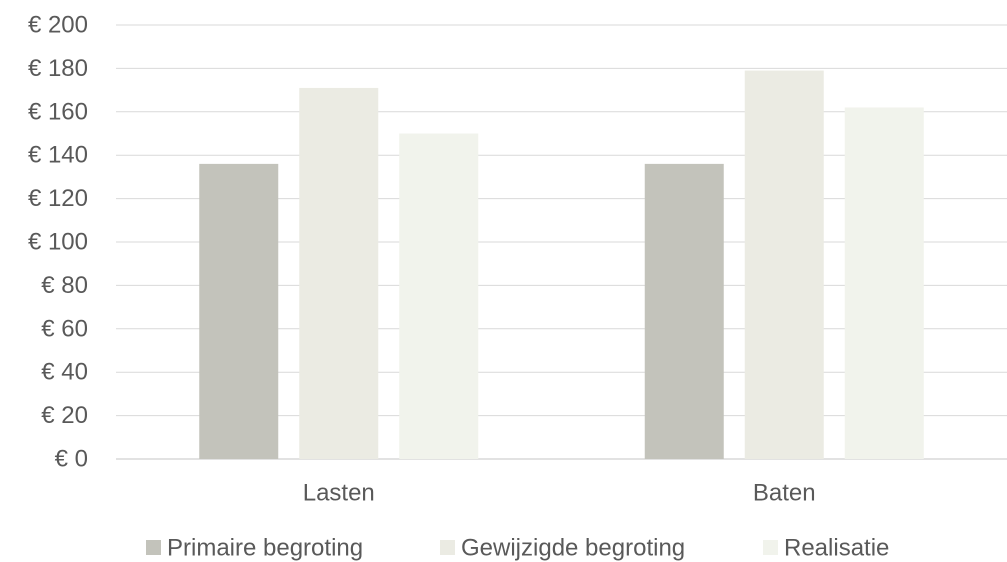 The height and width of the screenshot is (562, 1007). What do you see at coordinates (58, 25) in the screenshot?
I see `y-tick-label: € 200` at bounding box center [58, 25].